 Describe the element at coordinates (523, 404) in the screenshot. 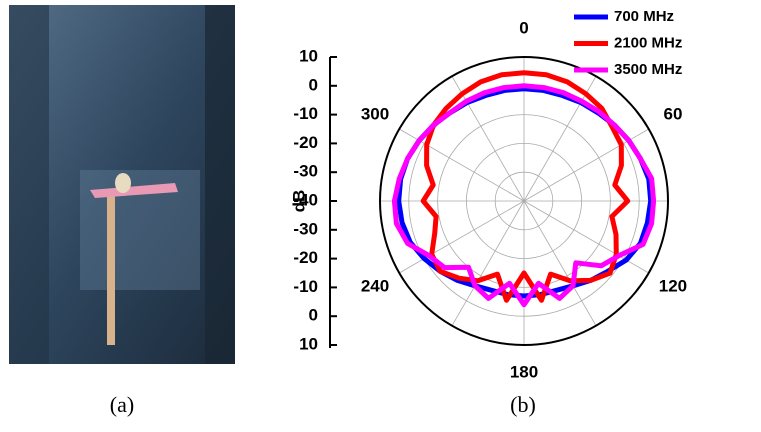

I see `caption: (b)` at that location.